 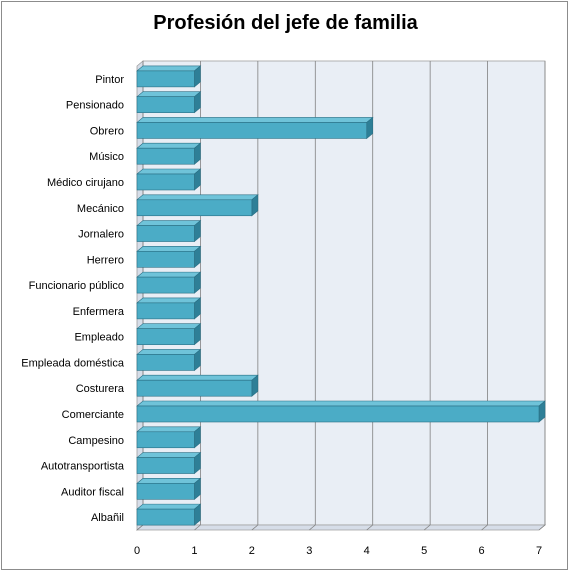 What do you see at coordinates (367, 551) in the screenshot?
I see `x-tick-label: 4` at bounding box center [367, 551].